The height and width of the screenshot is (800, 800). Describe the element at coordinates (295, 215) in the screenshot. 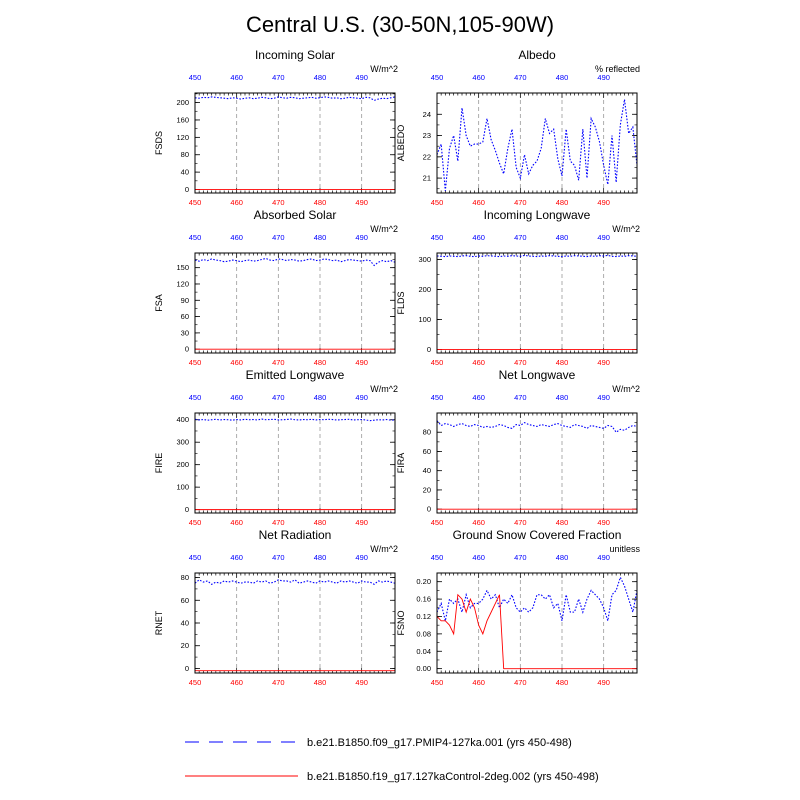

I see `panel-title: Absorbed Solar` at that location.